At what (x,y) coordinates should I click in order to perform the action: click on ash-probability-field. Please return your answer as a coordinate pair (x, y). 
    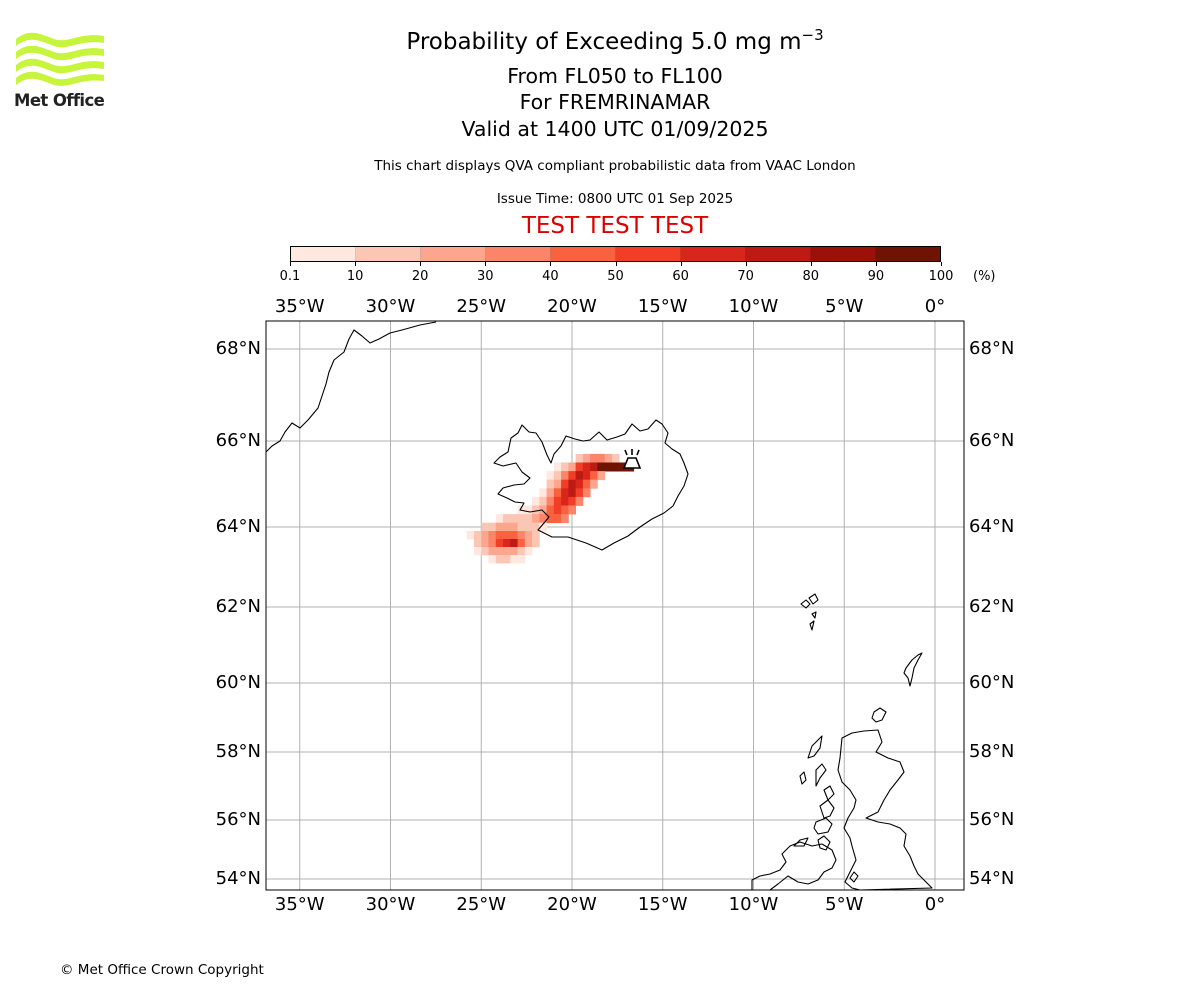
    Looking at the image, I should click on (550, 508).